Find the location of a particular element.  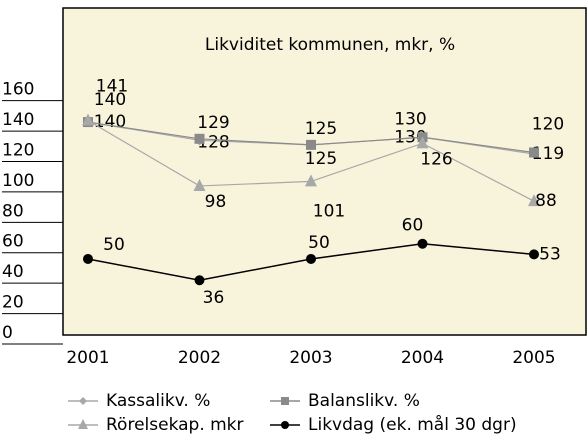

data-label: 98 is located at coordinates (216, 202).